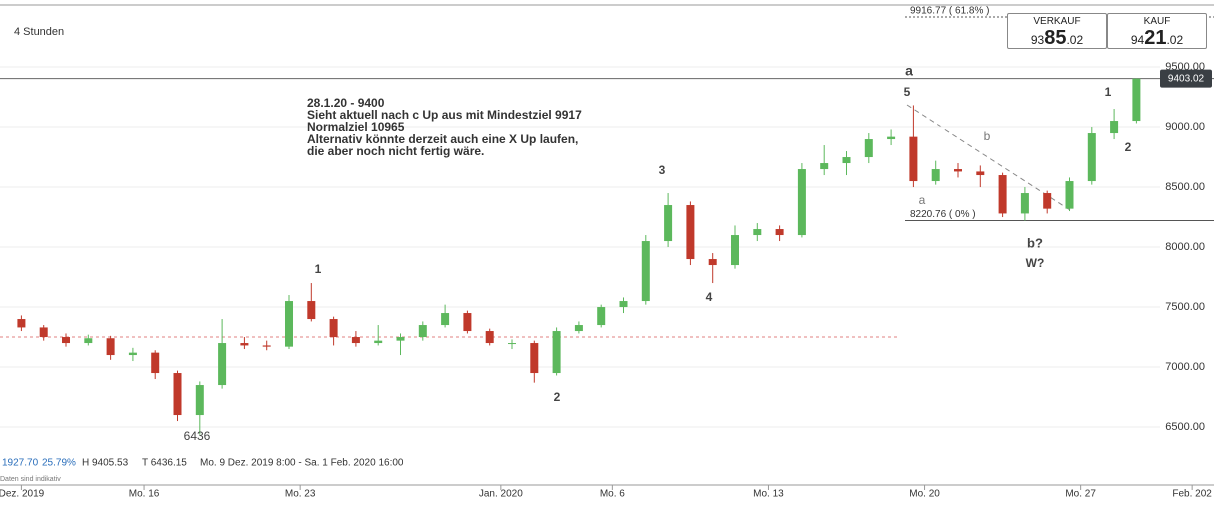 This screenshot has width=1214, height=505. Describe the element at coordinates (1175, 40) in the screenshot. I see `buy-suffix: .02` at that location.